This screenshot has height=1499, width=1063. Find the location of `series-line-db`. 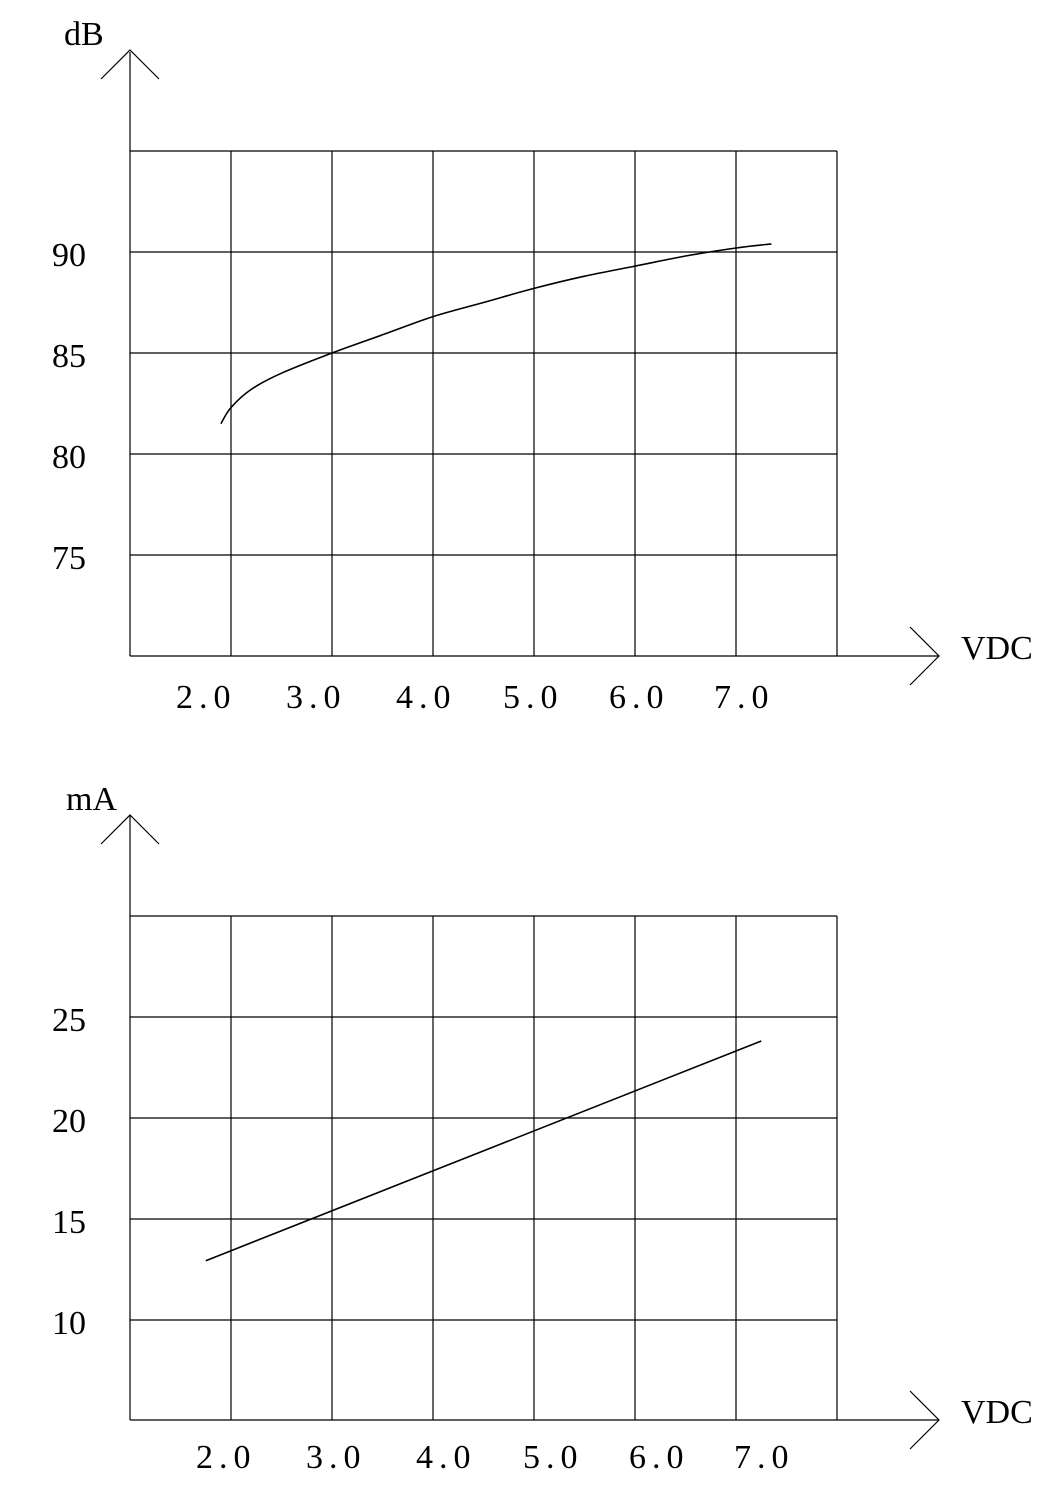

series-line-db is located at coordinates (496, 334).